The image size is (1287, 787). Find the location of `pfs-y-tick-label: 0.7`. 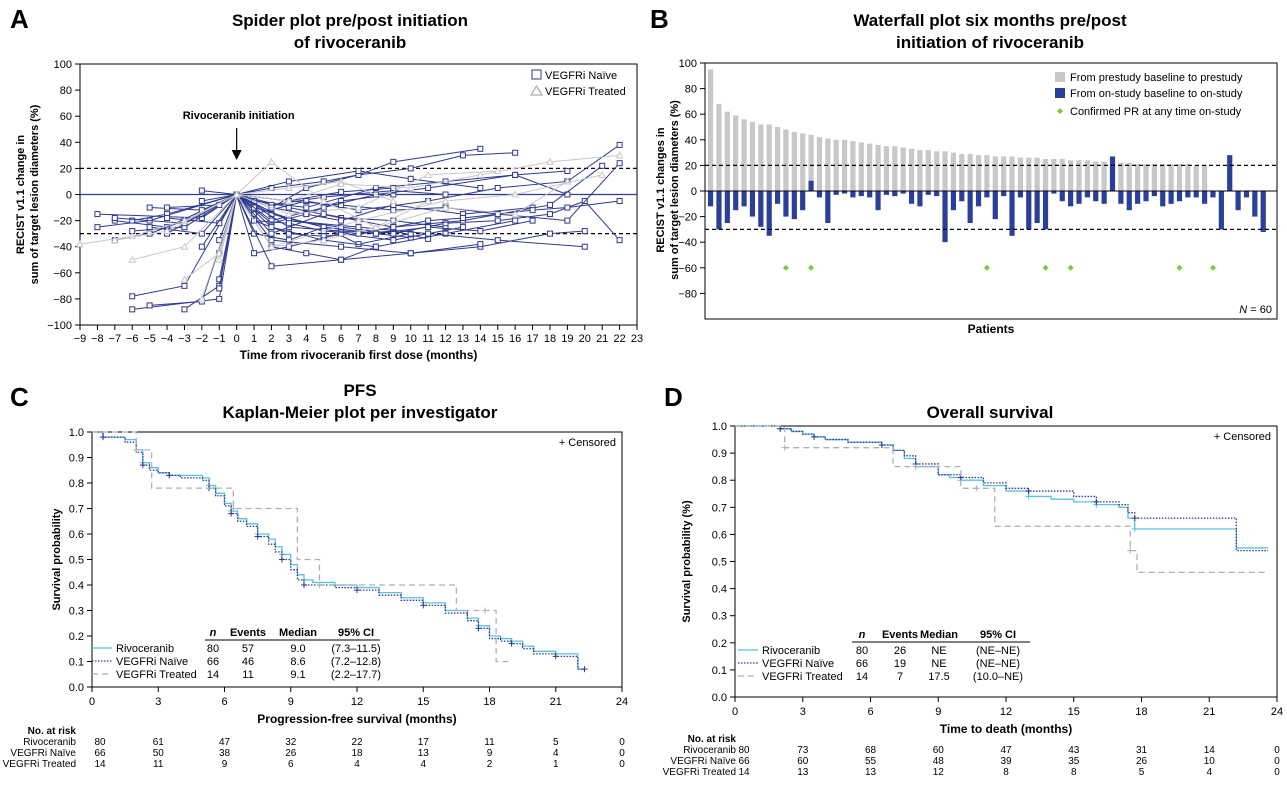

pfs-y-tick-label: 0.7 is located at coordinates (76, 510).